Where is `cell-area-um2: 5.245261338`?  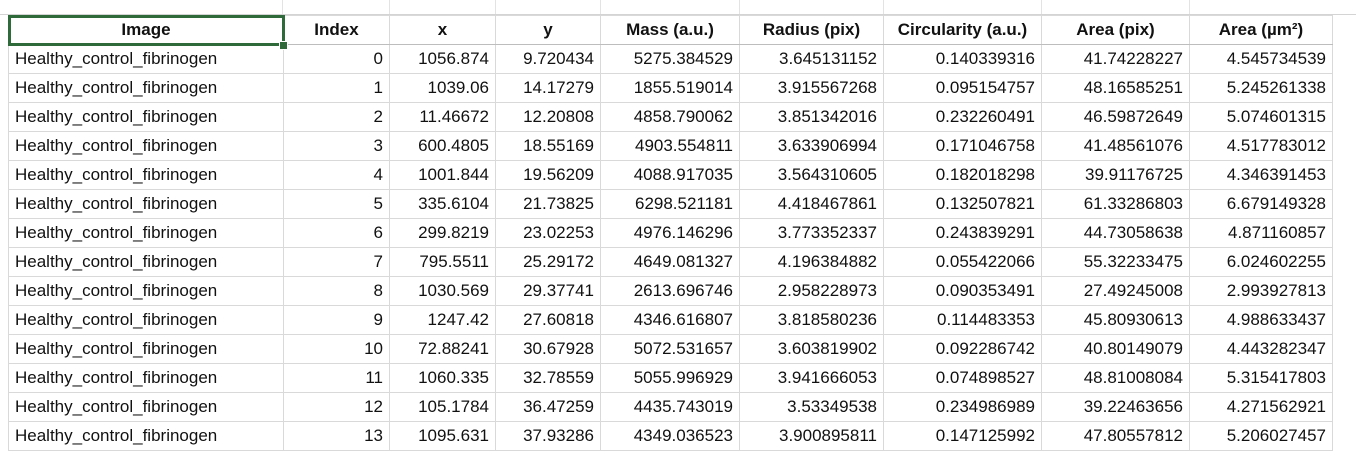
cell-area-um2: 5.245261338 is located at coordinates (1261, 88).